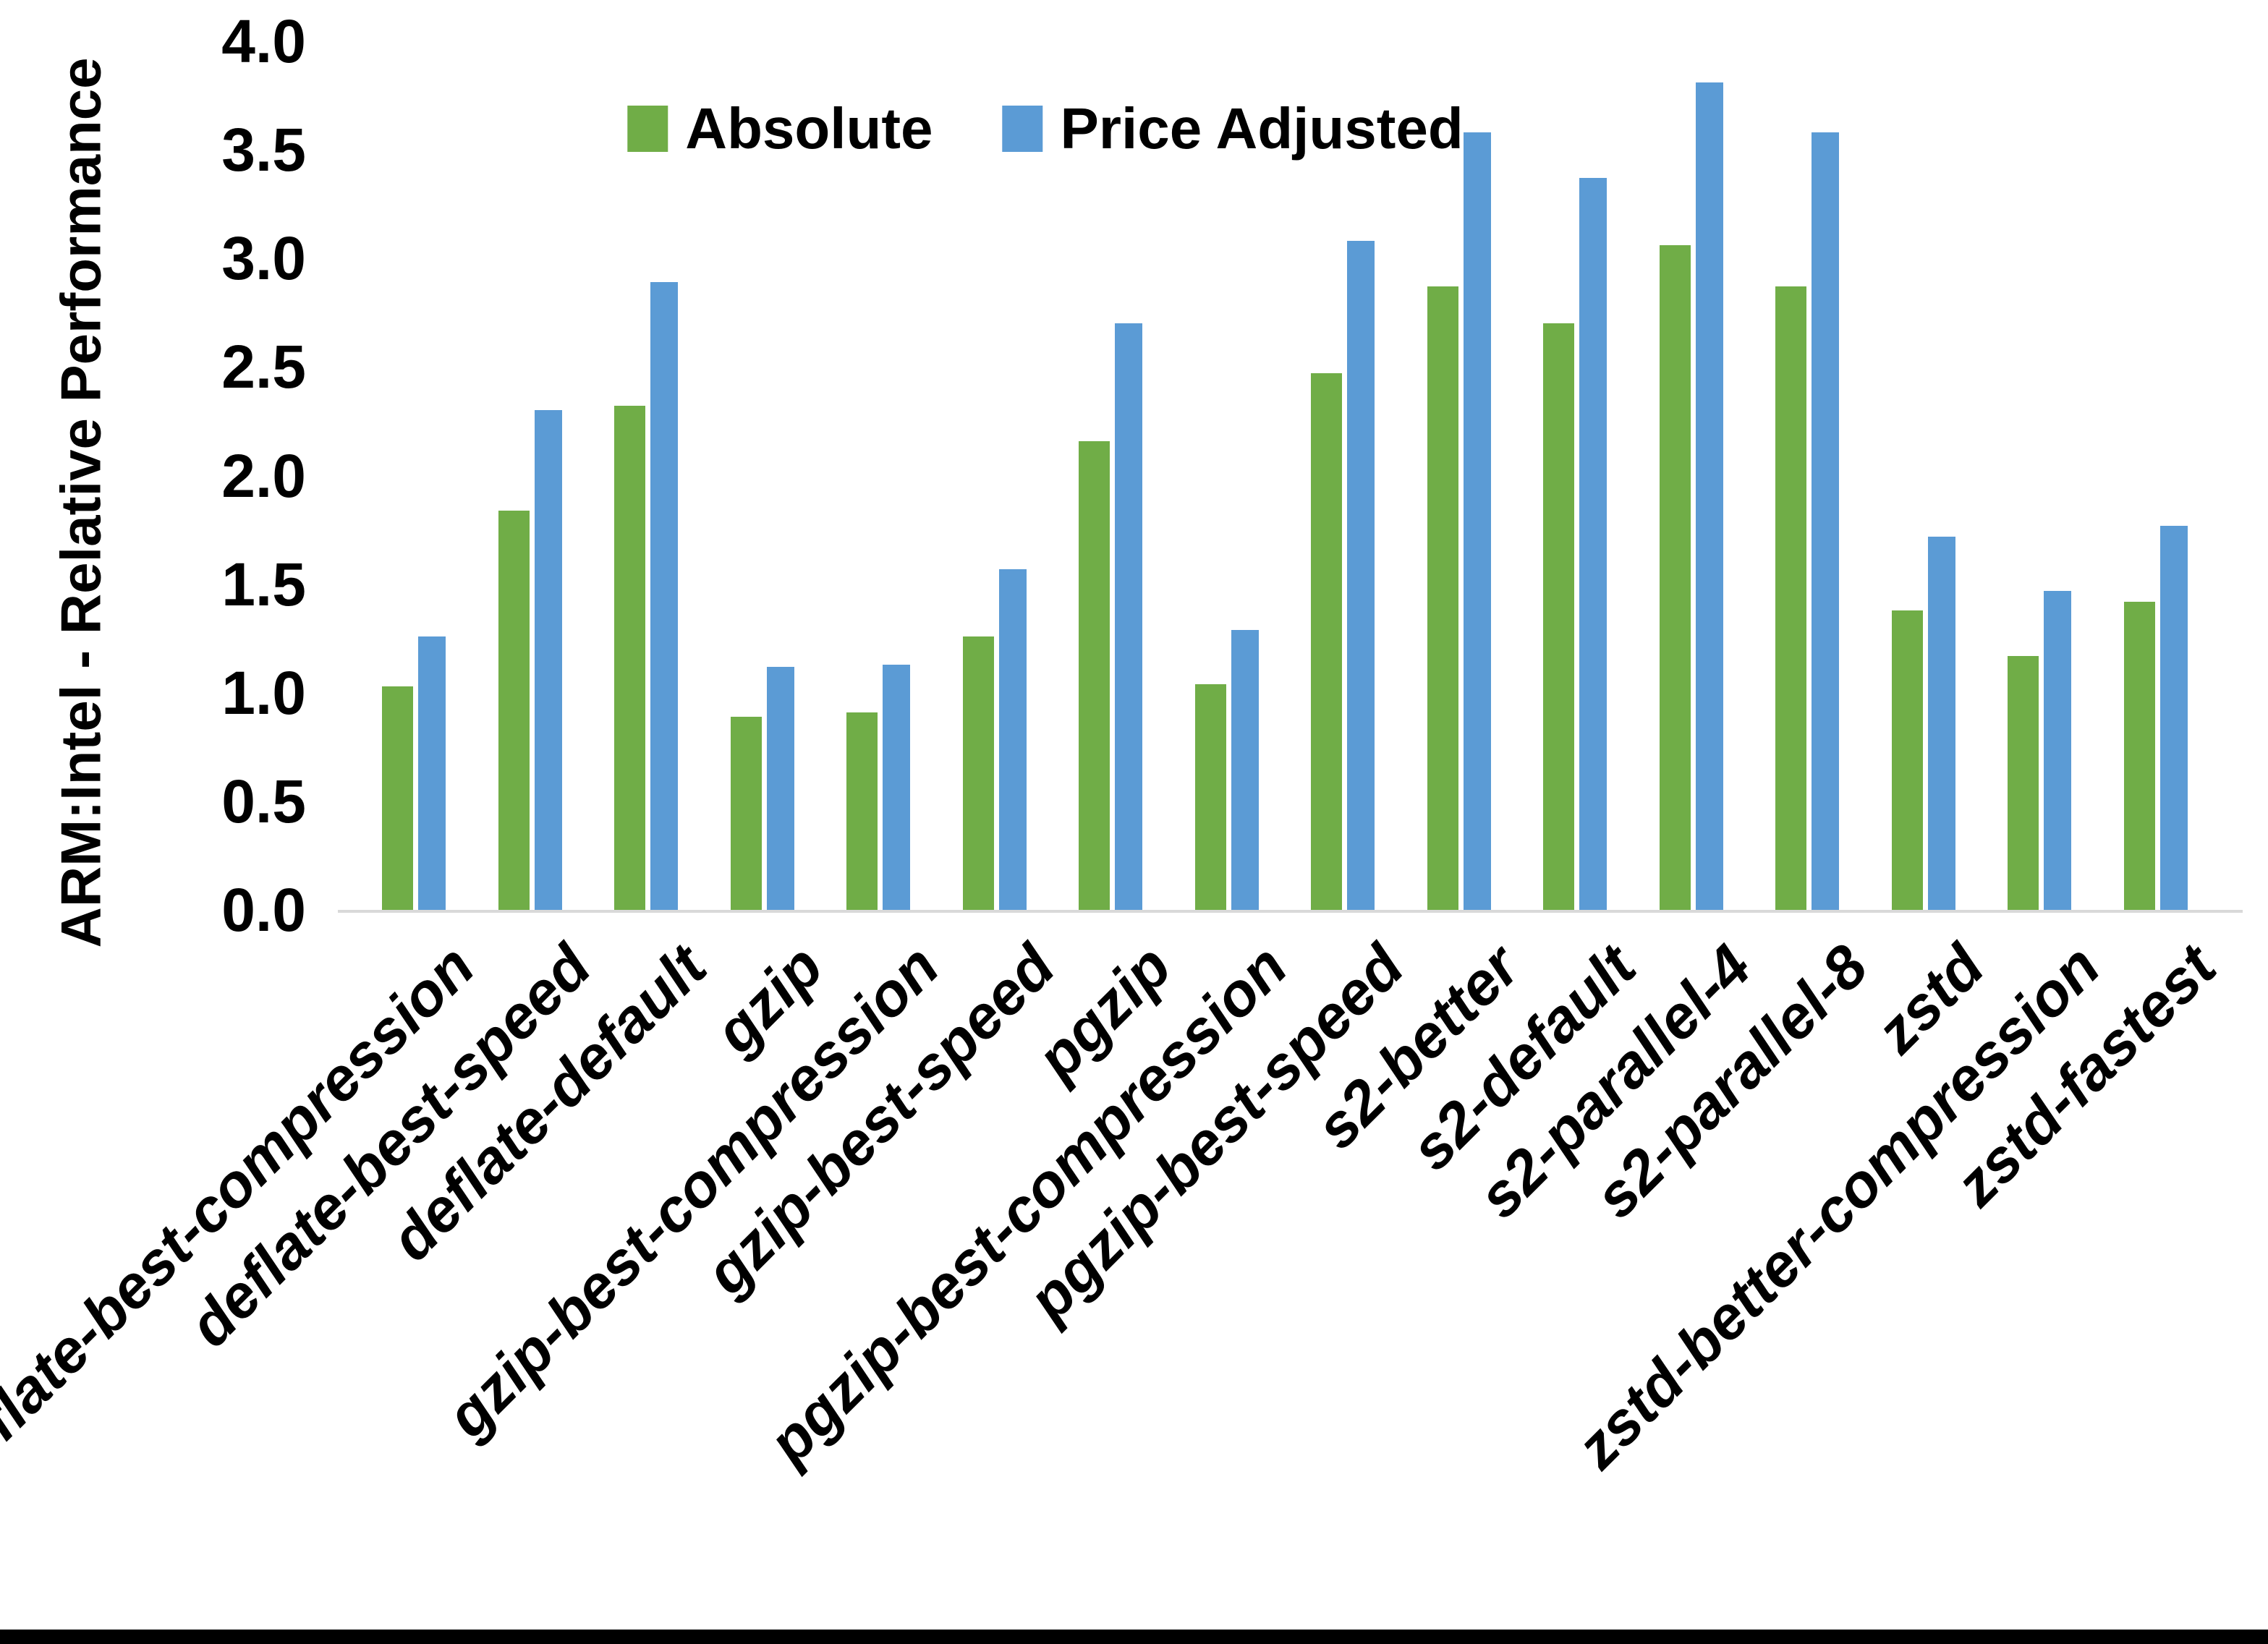  I want to click on bar-price-adjusted-pgzip-best-speed, so click(1361, 575).